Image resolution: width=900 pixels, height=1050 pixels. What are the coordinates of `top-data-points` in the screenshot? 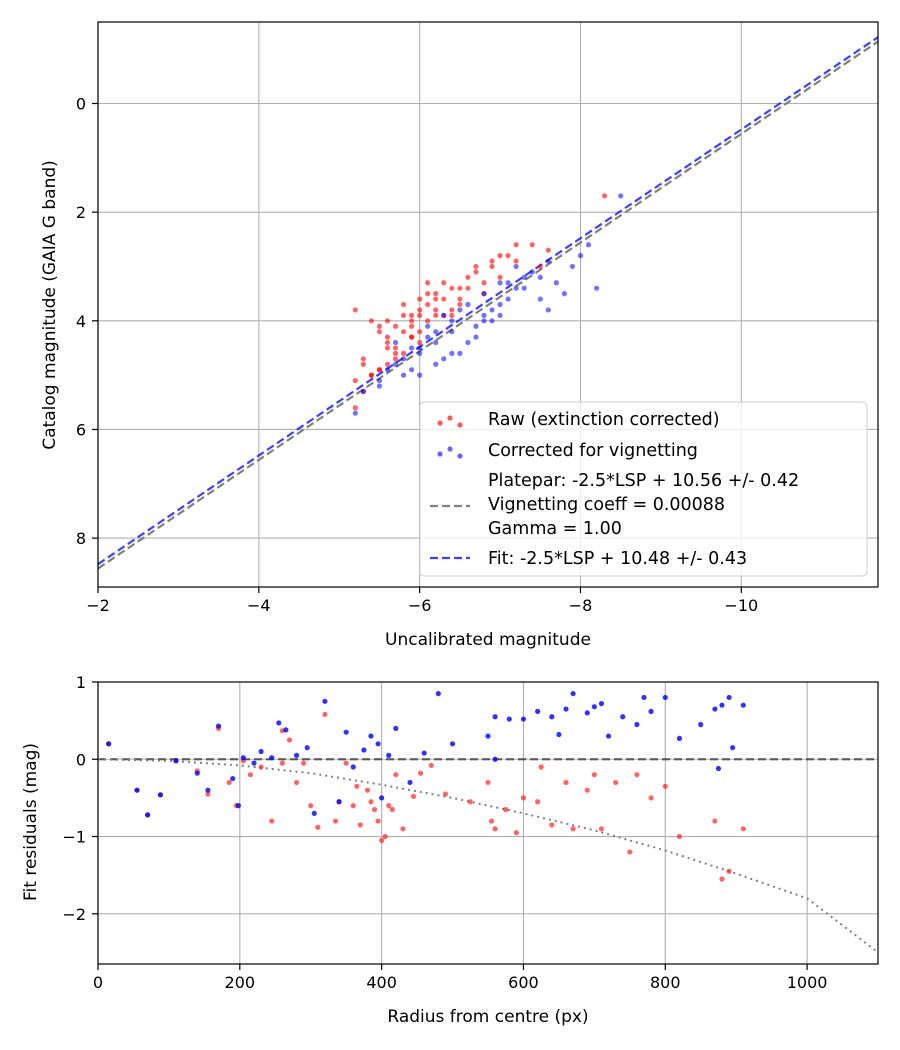 It's located at (488, 304).